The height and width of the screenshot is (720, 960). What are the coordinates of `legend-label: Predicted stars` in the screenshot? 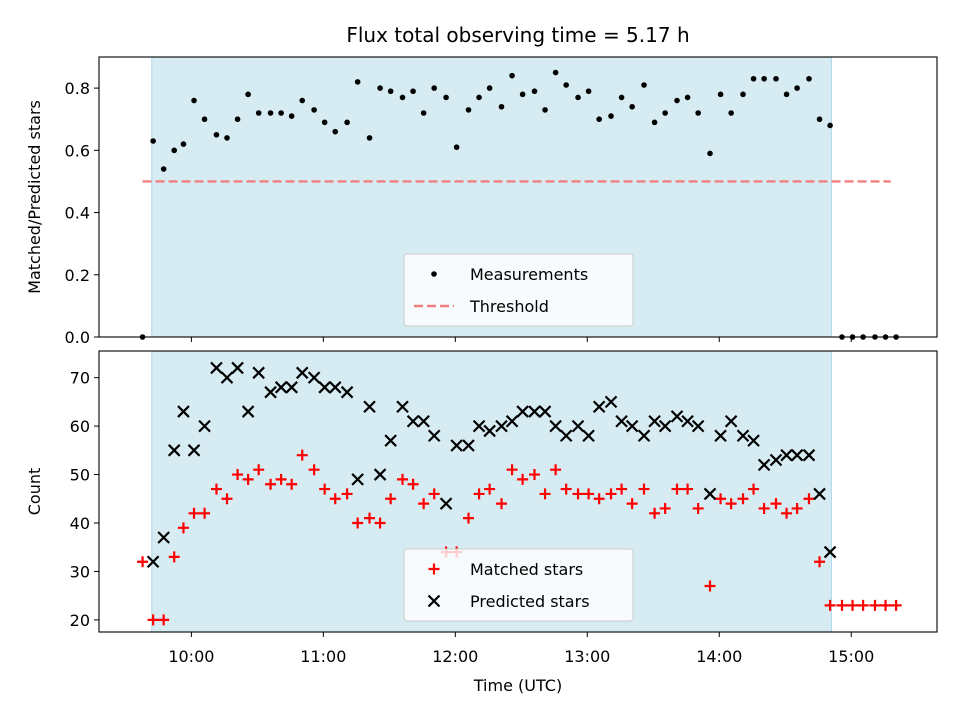 It's located at (530, 601).